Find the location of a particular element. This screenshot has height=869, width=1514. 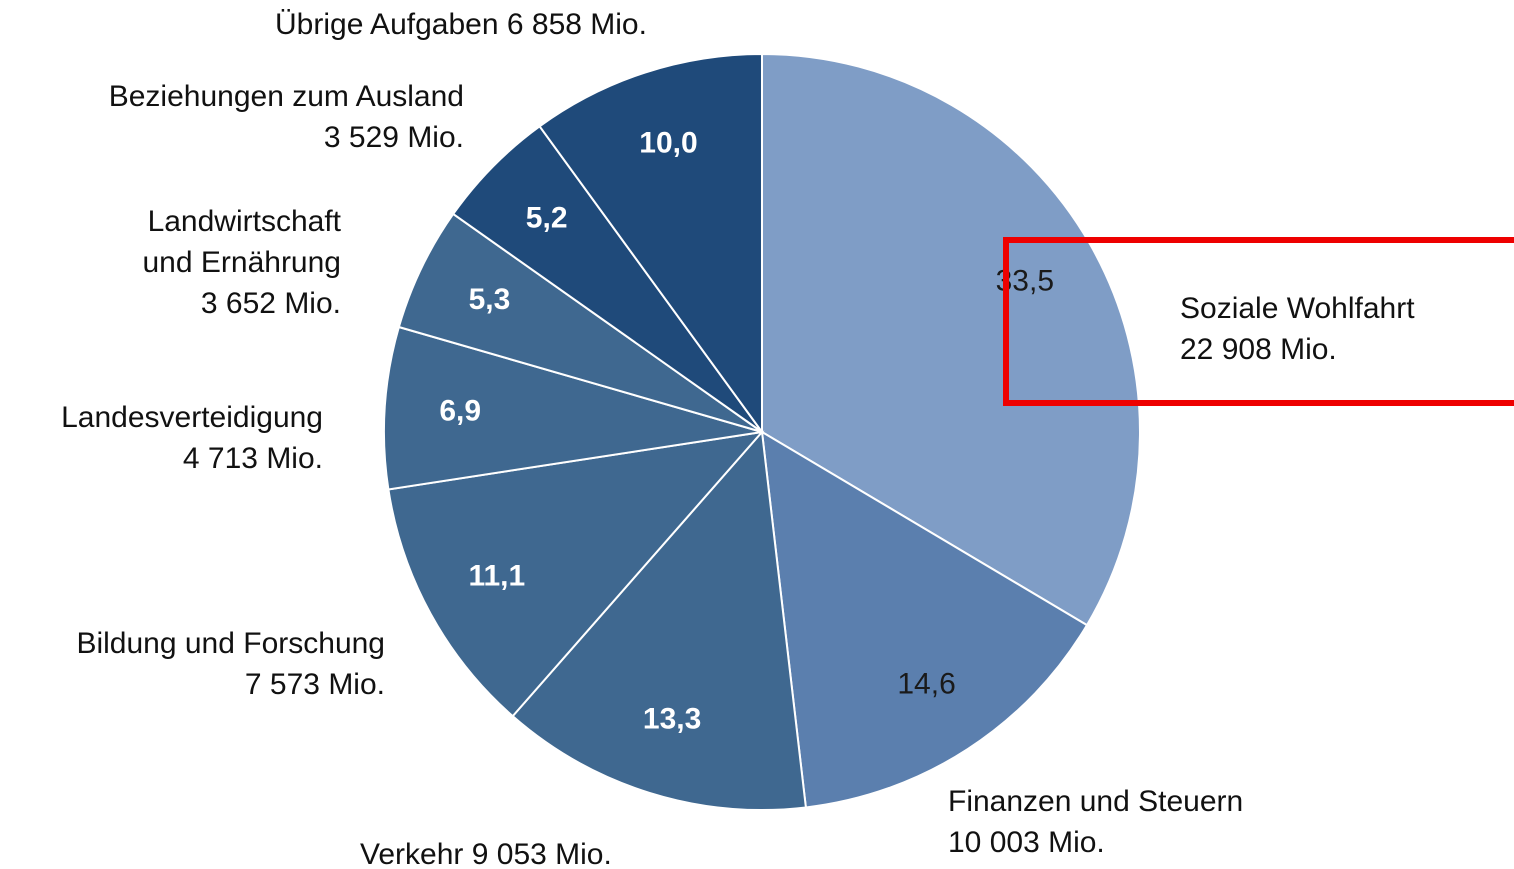

slice-label: Landwirtschaft und Ernährung 3 652 Mio. is located at coordinates (216, 262).